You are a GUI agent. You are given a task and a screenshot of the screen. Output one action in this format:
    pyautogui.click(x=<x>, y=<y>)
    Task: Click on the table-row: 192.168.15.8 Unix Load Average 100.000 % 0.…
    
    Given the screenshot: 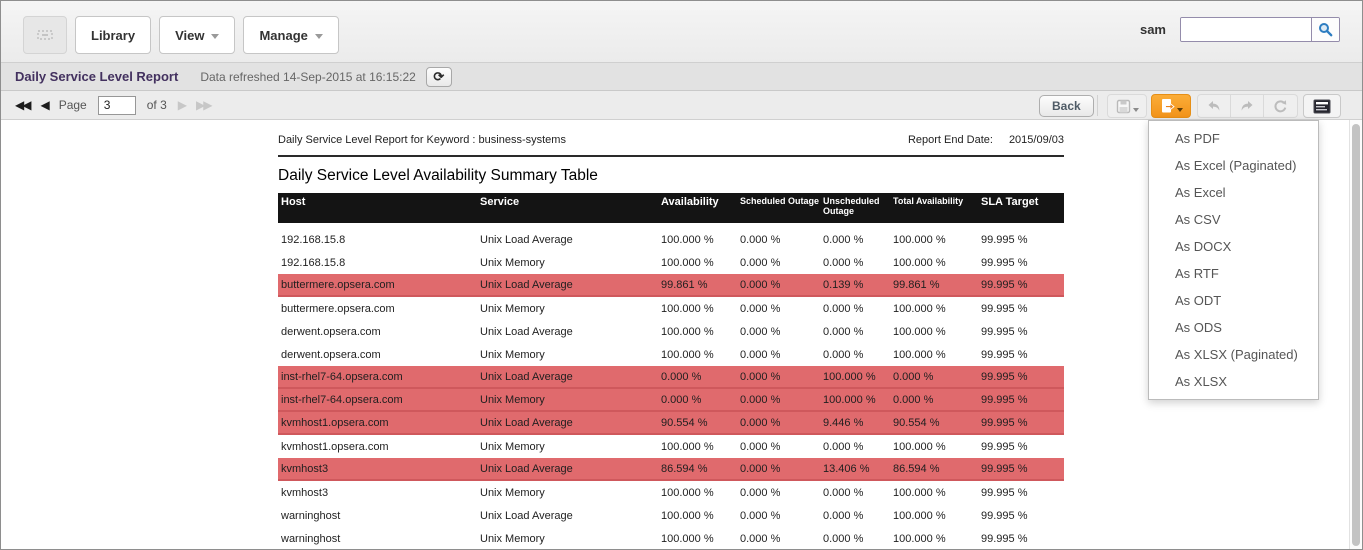 What is the action you would take?
    pyautogui.click(x=671, y=239)
    